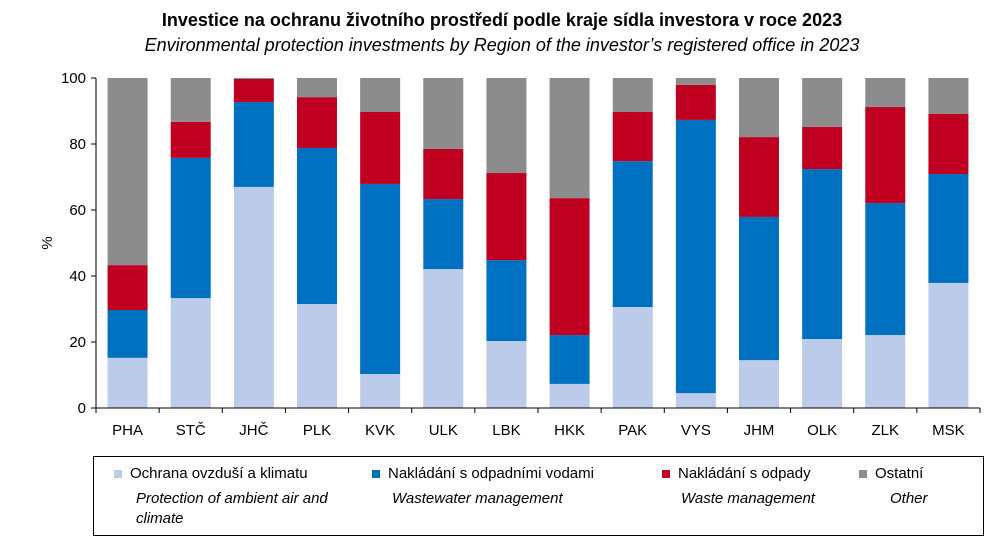 This screenshot has height=555, width=1004. I want to click on x-tick-label: JHM, so click(759, 430).